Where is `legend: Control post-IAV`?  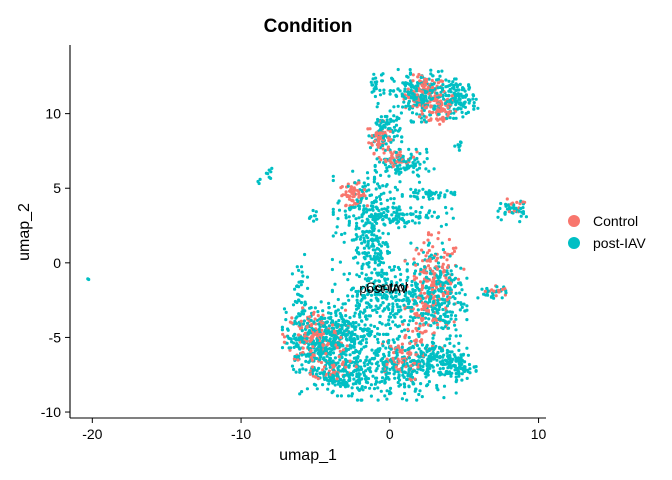 legend: Control post-IAV is located at coordinates (607, 232).